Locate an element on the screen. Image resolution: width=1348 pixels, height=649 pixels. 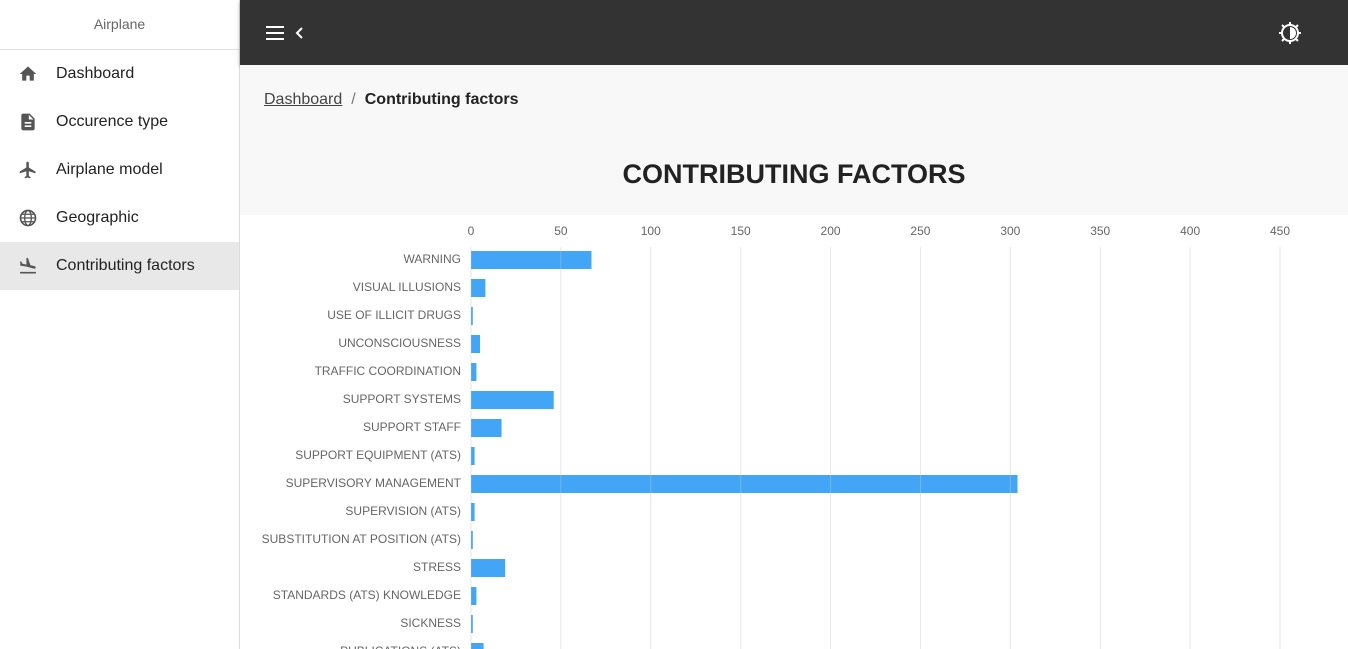
y-tick-label: SUBSTITUTION AT POSITION (ATS) is located at coordinates (361, 539).